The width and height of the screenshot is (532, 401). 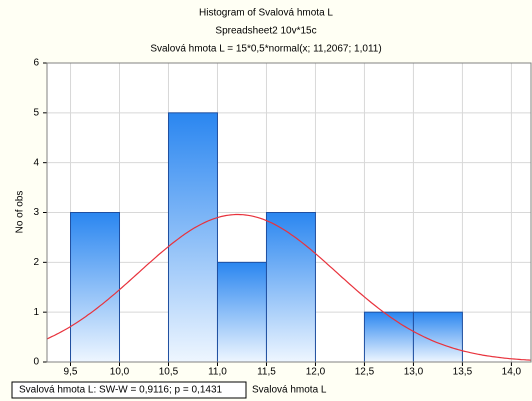 I want to click on x-tick-label: 11,0, so click(x=217, y=372).